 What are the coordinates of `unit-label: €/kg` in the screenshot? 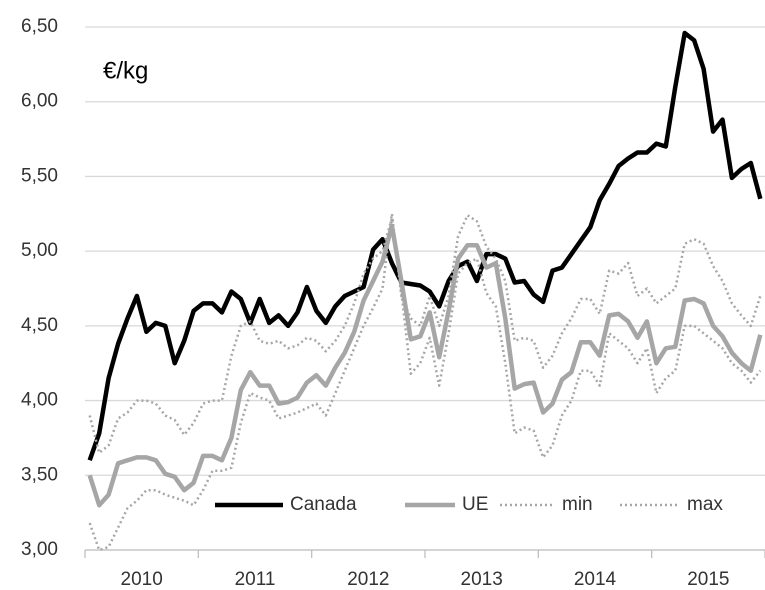 It's located at (125, 70).